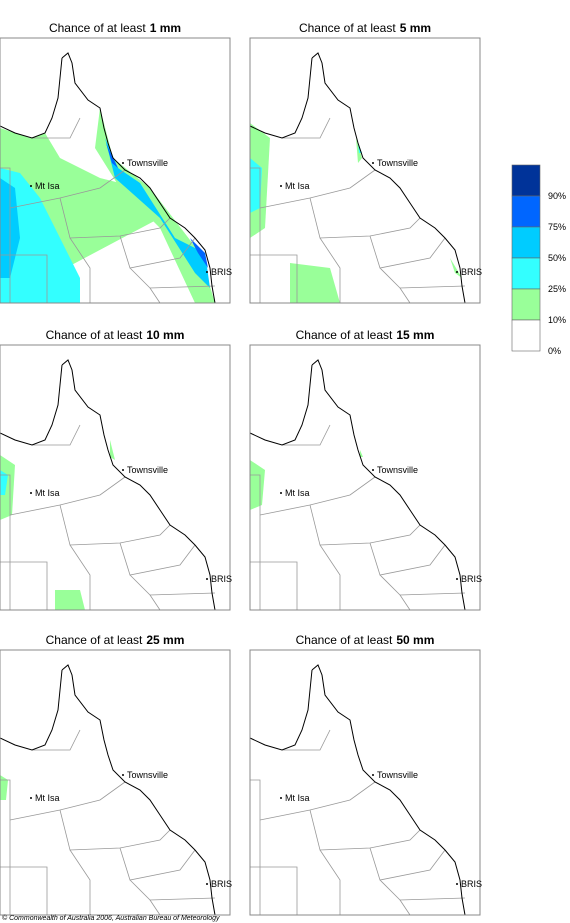 The image size is (570, 923). Describe the element at coordinates (557, 227) in the screenshot. I see `legend-label: 75%` at that location.